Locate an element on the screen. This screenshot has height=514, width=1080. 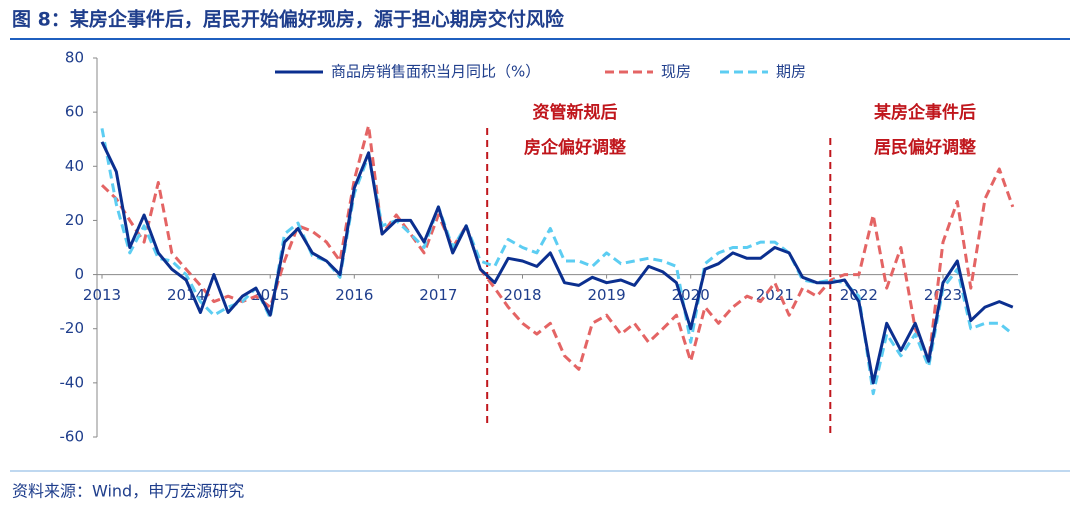
x-tick-label: 2013 is located at coordinates (102, 295).